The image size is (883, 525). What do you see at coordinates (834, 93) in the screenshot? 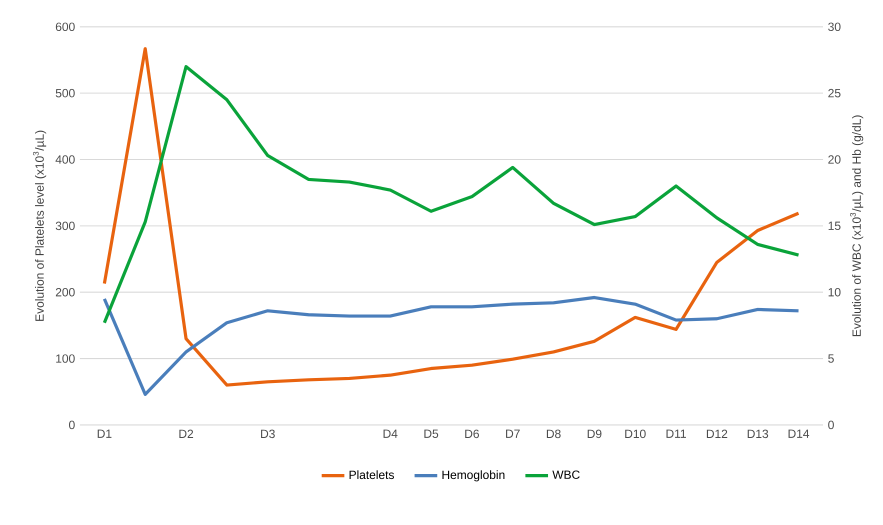
I see `y2-tick-label: 25` at bounding box center [834, 93].